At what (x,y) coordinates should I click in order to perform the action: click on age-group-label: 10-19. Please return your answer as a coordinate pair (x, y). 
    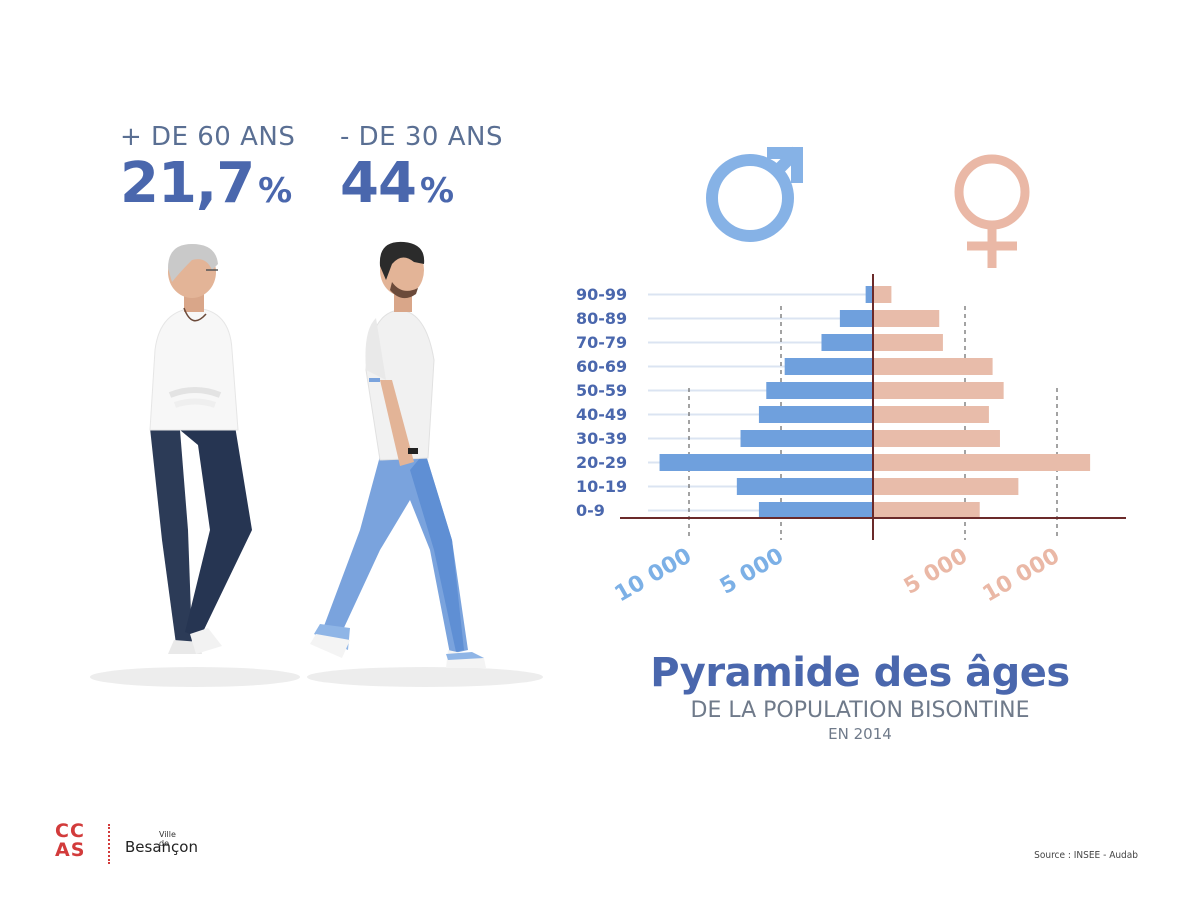
    Looking at the image, I should click on (601, 486).